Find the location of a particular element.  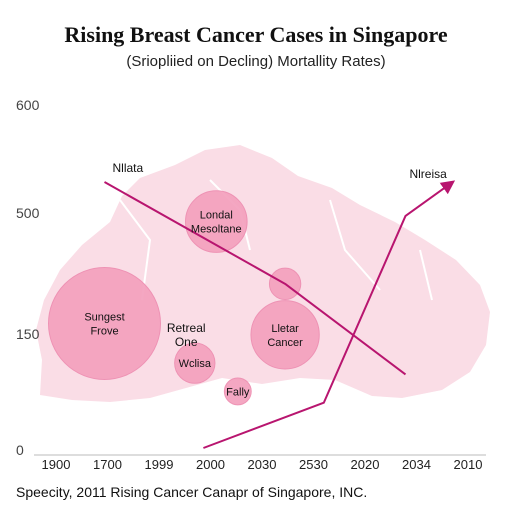

series-label: Nlreisa is located at coordinates (428, 174).